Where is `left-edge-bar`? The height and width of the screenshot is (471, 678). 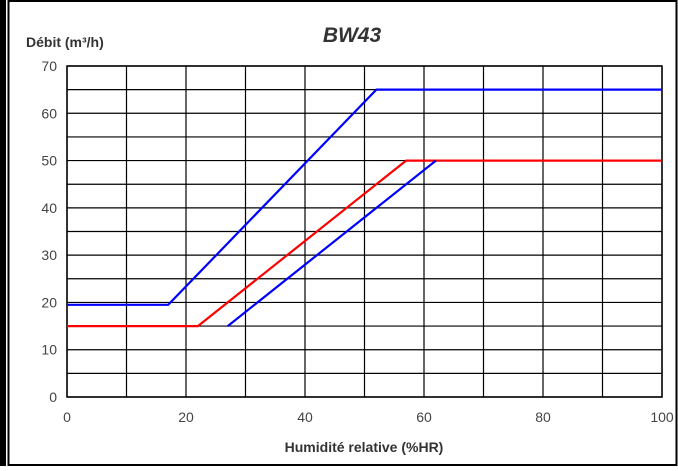
left-edge-bar is located at coordinates (3, 233).